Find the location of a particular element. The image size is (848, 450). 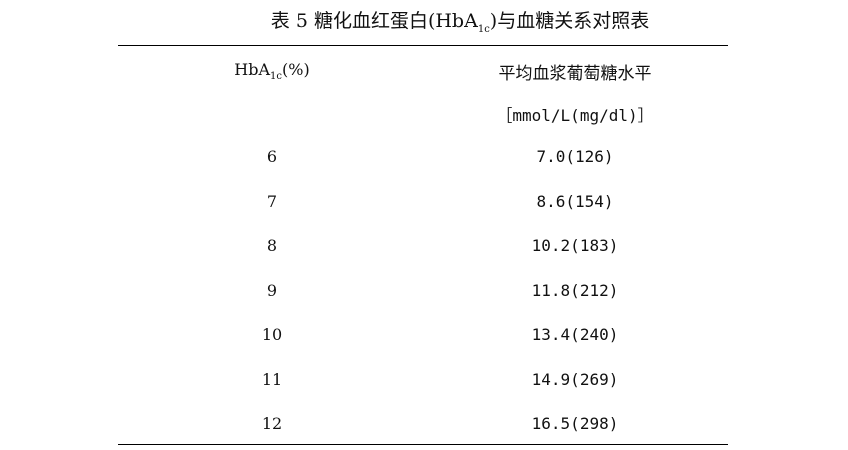

header-glucose-unit: ［mmol/L(mg/dl)］ is located at coordinates (575, 115).